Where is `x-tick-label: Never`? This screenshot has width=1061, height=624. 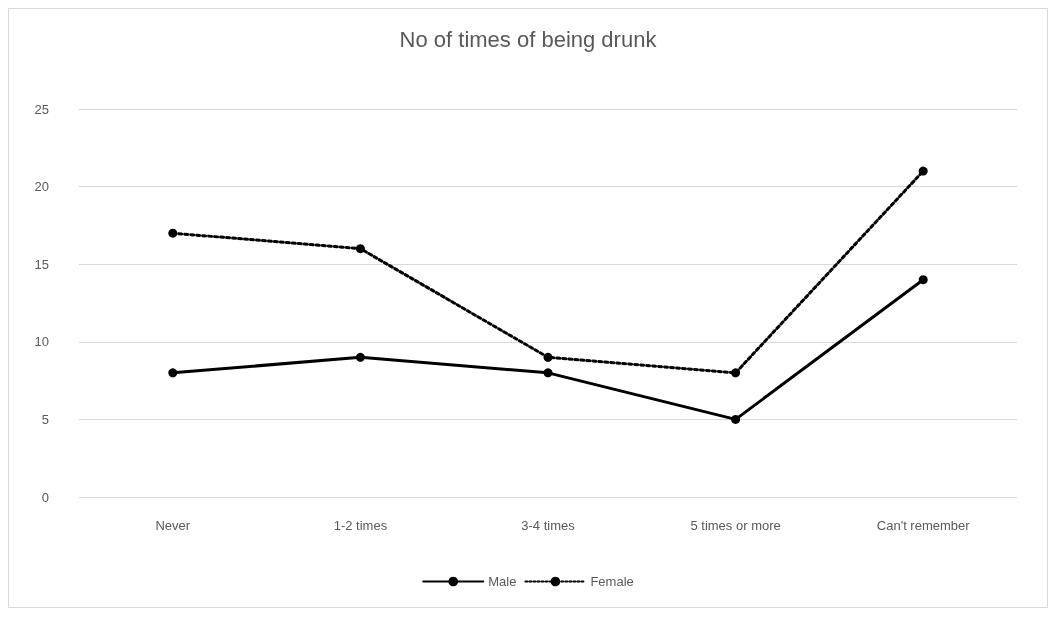
x-tick-label: Never is located at coordinates (173, 525).